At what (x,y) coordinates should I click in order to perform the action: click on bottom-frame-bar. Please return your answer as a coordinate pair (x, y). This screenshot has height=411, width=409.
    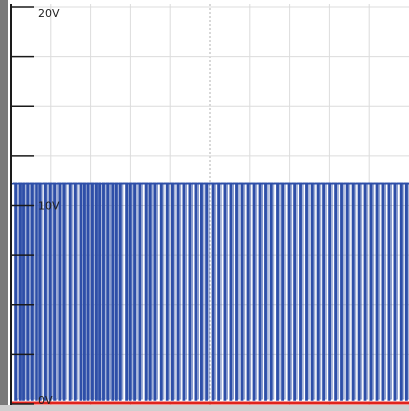
    Looking at the image, I should click on (204, 408).